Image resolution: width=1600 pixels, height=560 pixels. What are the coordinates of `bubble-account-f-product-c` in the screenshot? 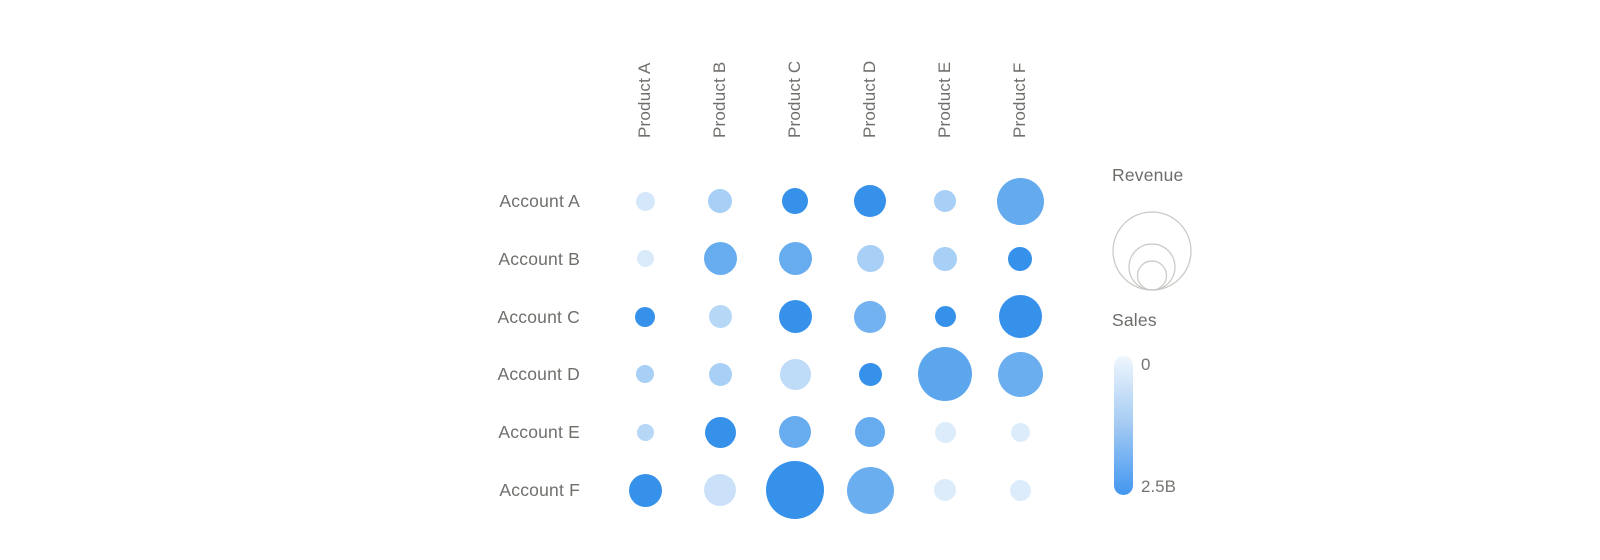 It's located at (795, 490).